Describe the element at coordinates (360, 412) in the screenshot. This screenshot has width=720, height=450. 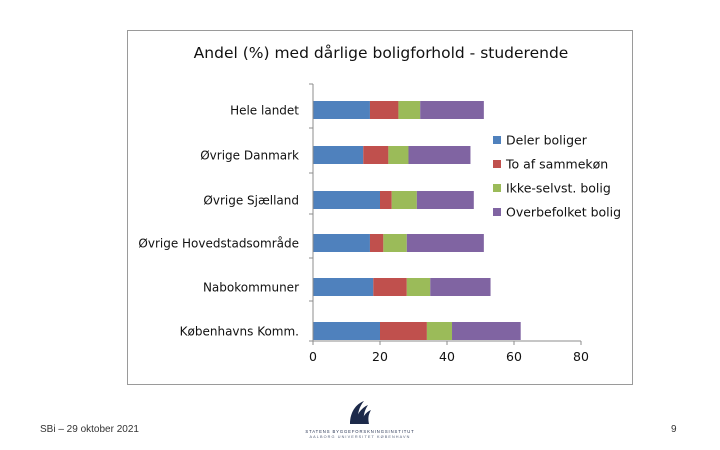
I see `logo-mark-icon` at that location.